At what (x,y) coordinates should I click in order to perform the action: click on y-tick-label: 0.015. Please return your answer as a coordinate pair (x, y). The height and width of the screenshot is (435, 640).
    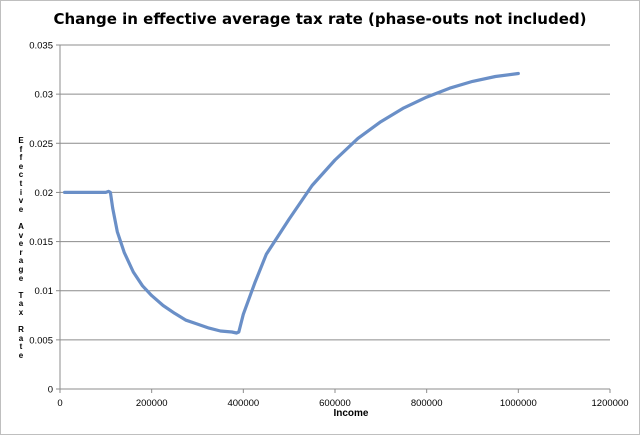
    Looking at the image, I should click on (41, 242).